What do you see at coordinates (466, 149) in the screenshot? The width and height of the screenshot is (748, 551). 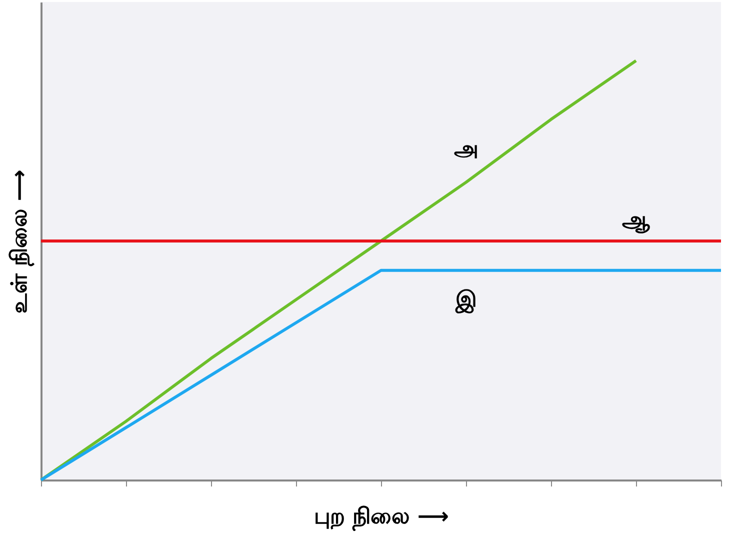 I see `series-label: அ` at bounding box center [466, 149].